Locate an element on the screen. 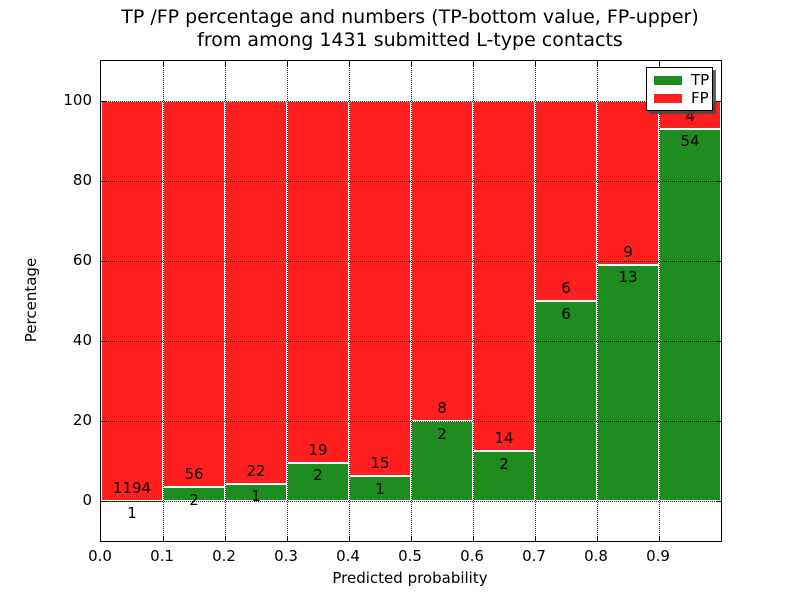  y-tick-label: 20 is located at coordinates (82, 420).